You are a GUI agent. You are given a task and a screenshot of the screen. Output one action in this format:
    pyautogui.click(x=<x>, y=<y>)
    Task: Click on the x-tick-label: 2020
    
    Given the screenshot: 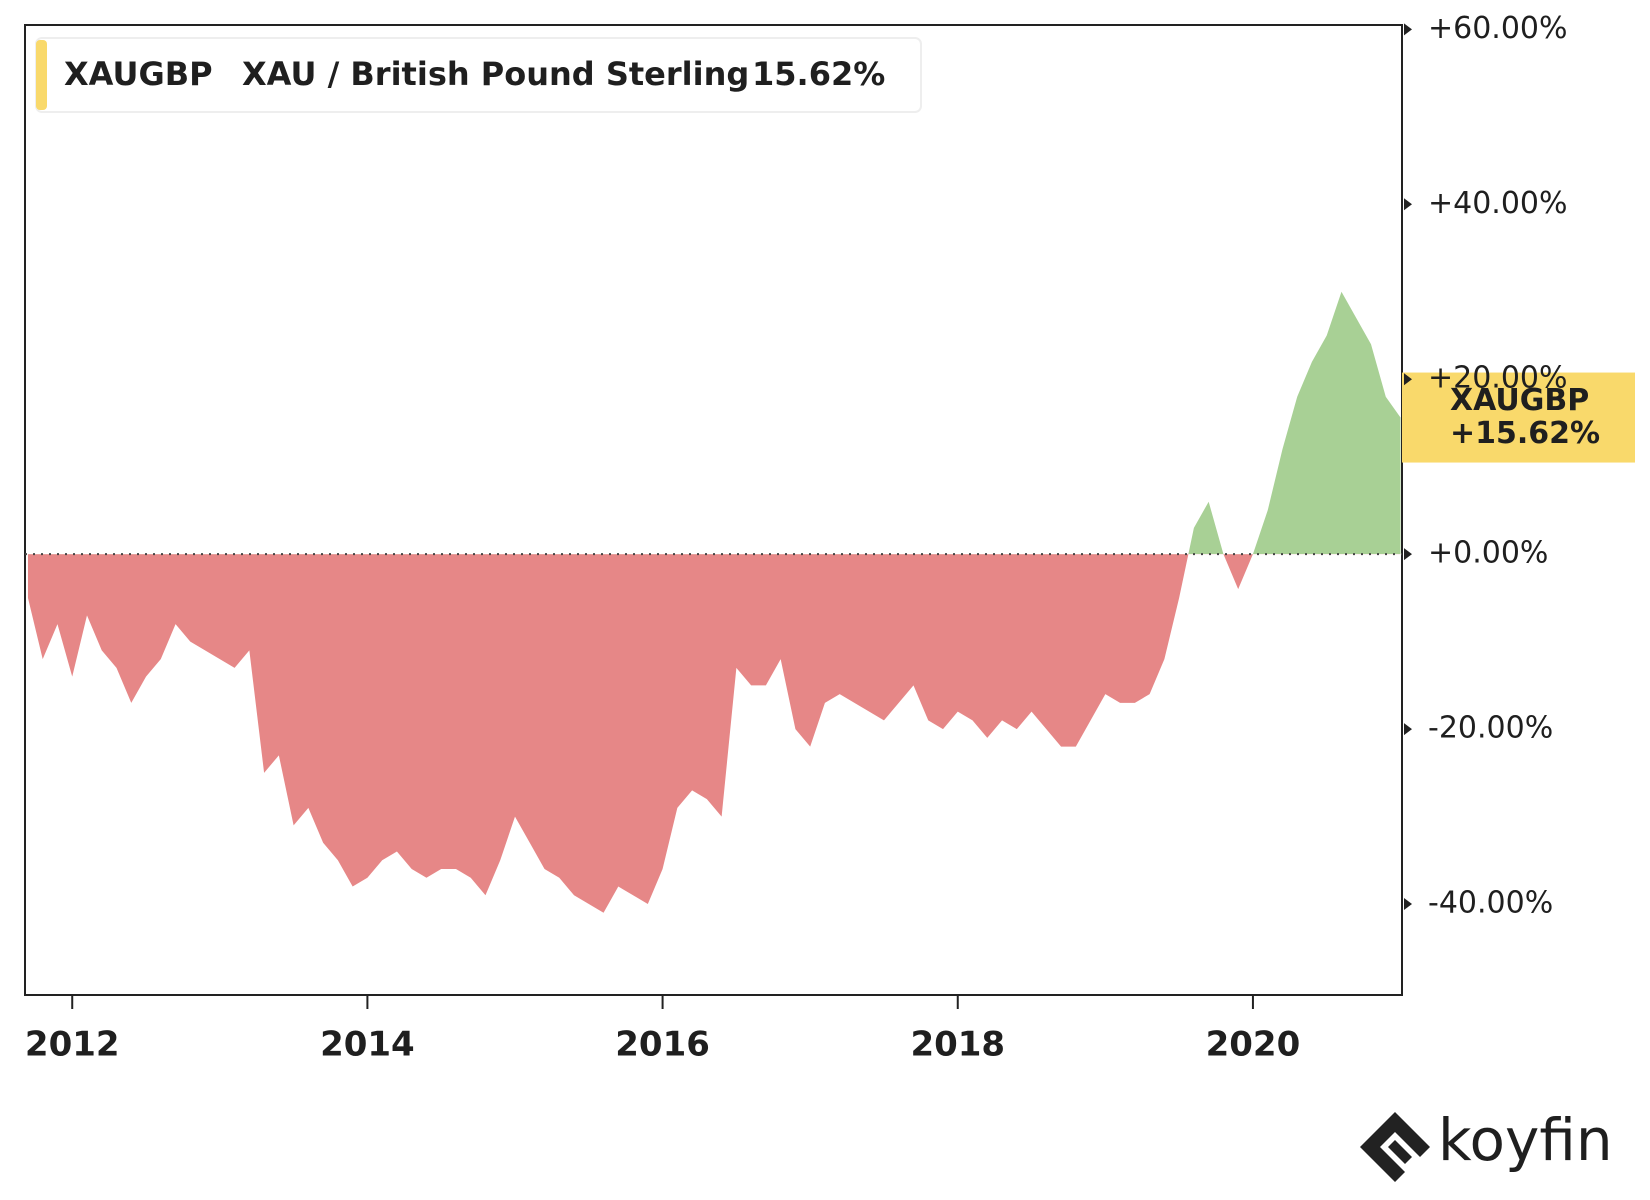 What is the action you would take?
    pyautogui.click(x=1253, y=1045)
    